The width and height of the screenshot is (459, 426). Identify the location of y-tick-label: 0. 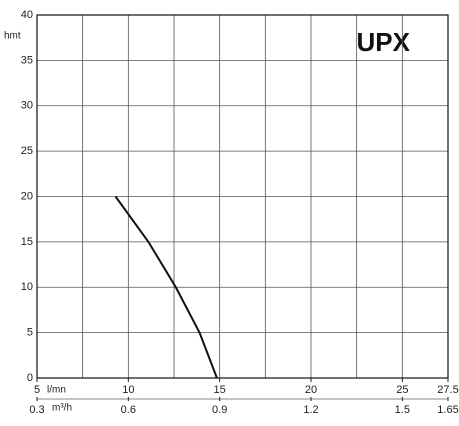
(30, 378).